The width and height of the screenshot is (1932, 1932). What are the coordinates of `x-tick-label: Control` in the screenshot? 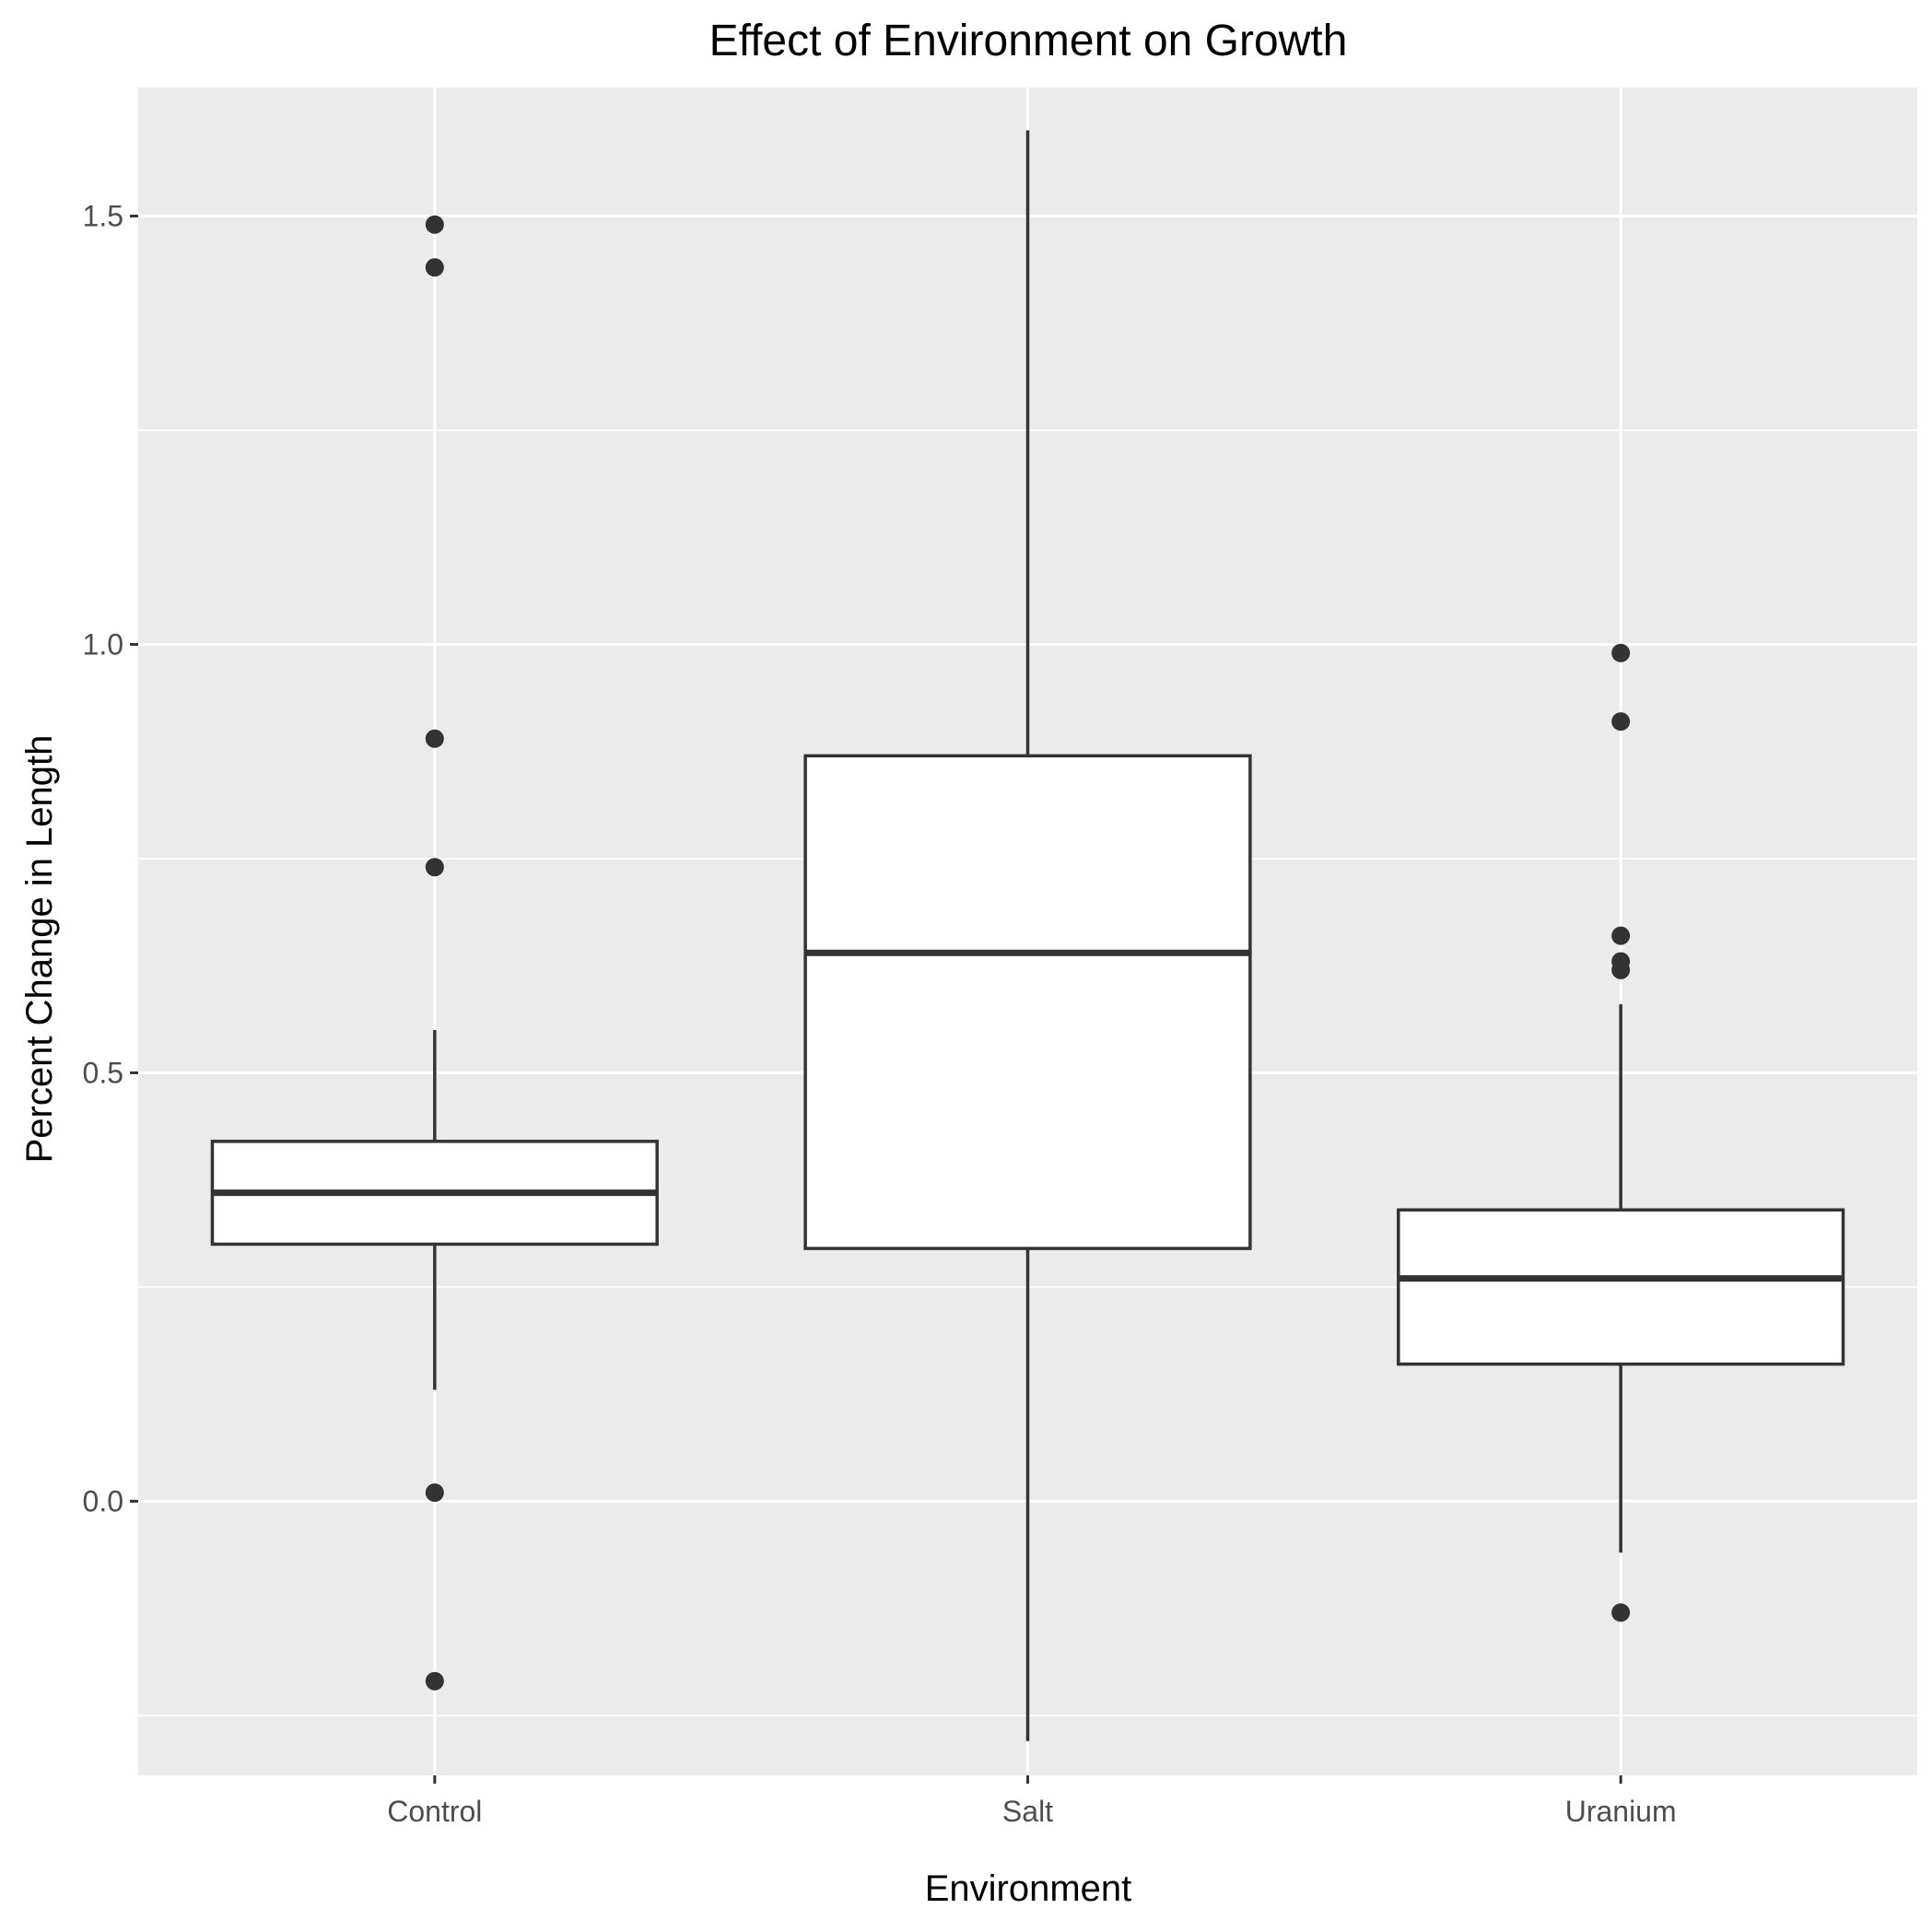 It's located at (434, 1811).